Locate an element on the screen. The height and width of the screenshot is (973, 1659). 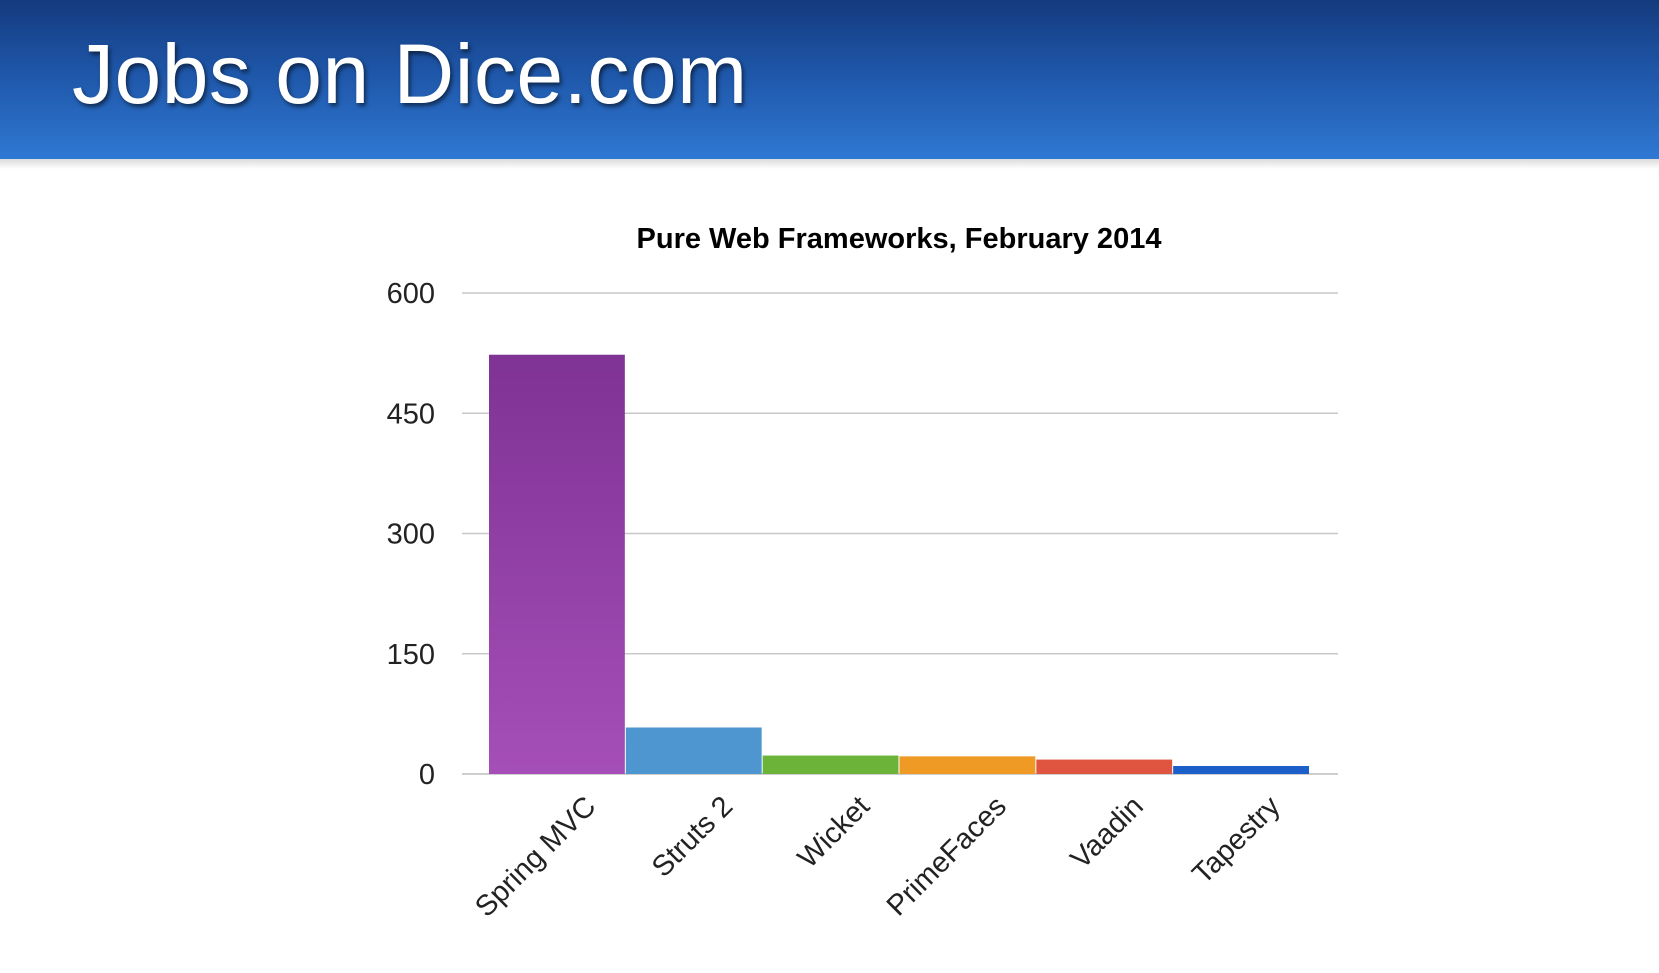
bar-vaadin is located at coordinates (1104, 766).